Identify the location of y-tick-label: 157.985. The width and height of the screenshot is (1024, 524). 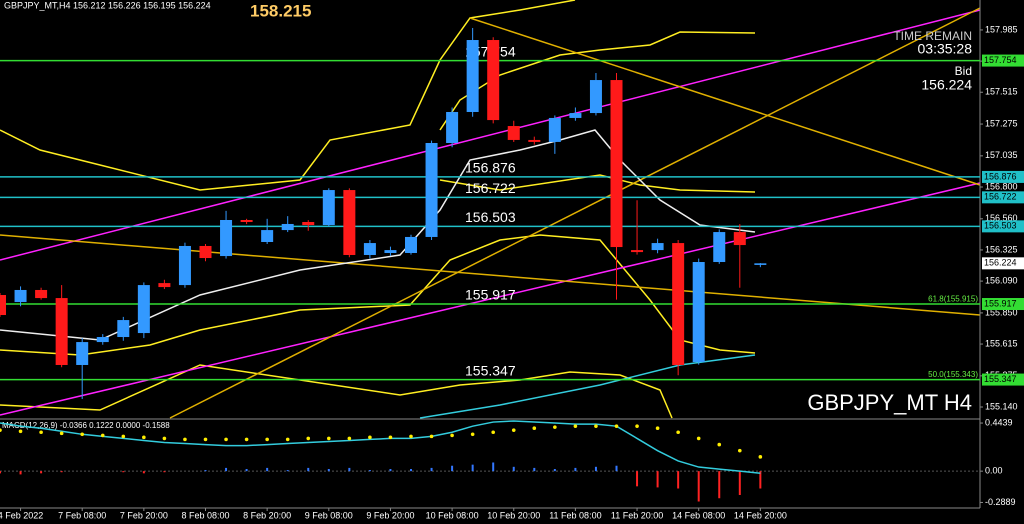
(1001, 29).